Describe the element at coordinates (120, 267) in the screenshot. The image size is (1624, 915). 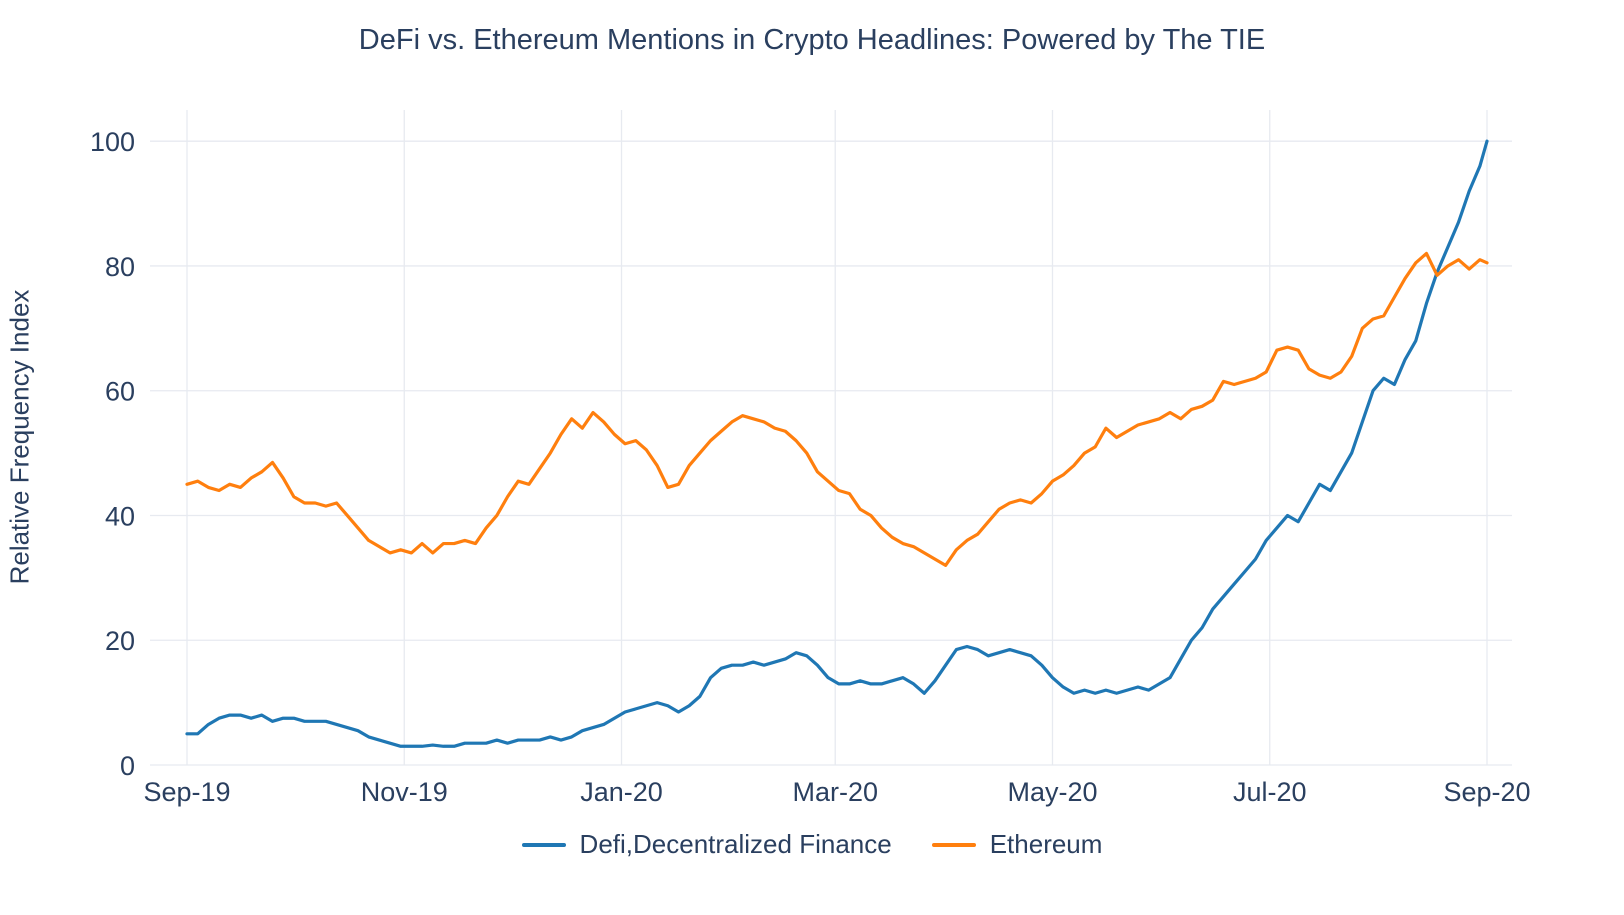
I see `y-tick-label: 80` at that location.